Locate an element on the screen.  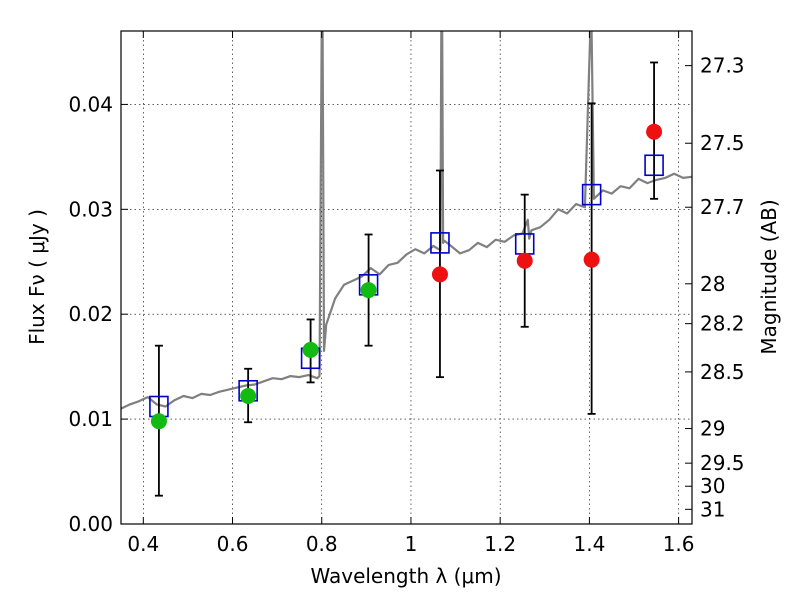
y-tick-label: 0.01 is located at coordinates (90, 419).